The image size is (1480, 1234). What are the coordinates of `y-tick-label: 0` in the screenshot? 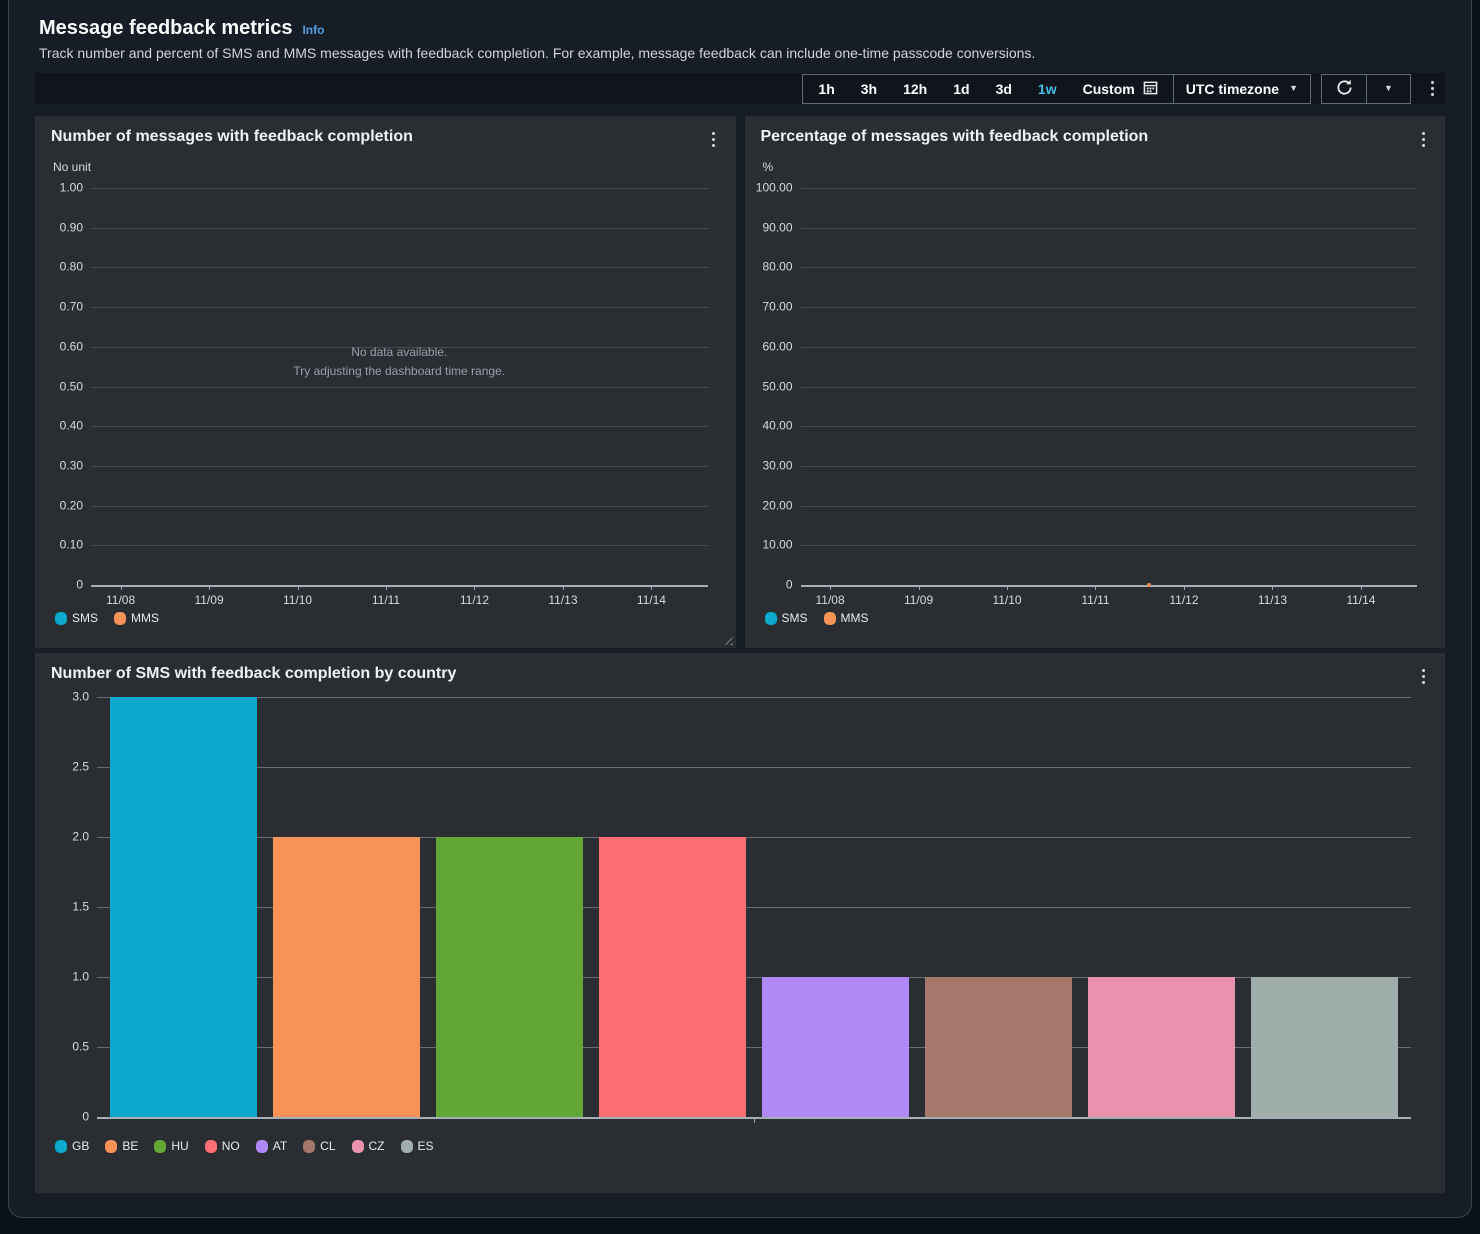 It's located at (79, 584).